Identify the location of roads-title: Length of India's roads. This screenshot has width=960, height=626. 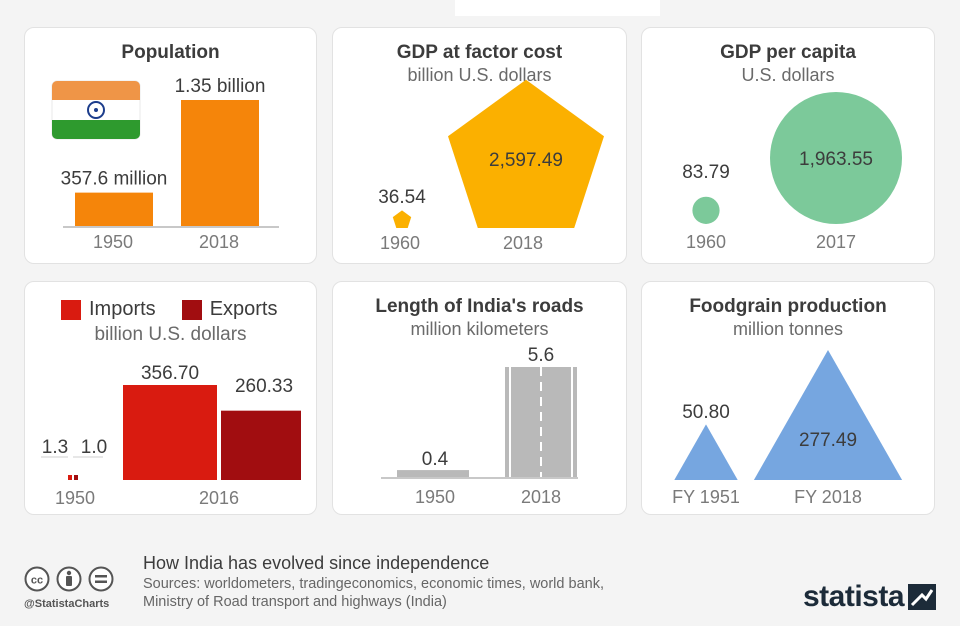
(479, 306).